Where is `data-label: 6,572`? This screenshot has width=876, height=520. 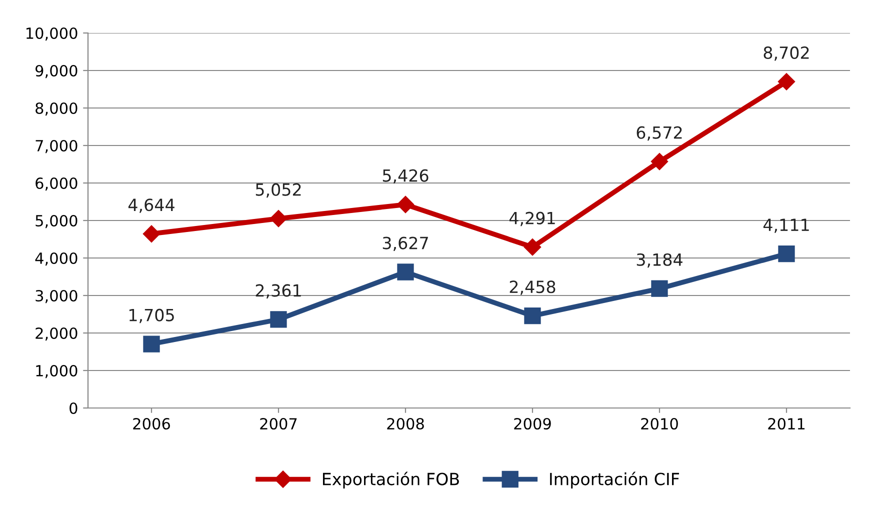 data-label: 6,572 is located at coordinates (659, 133).